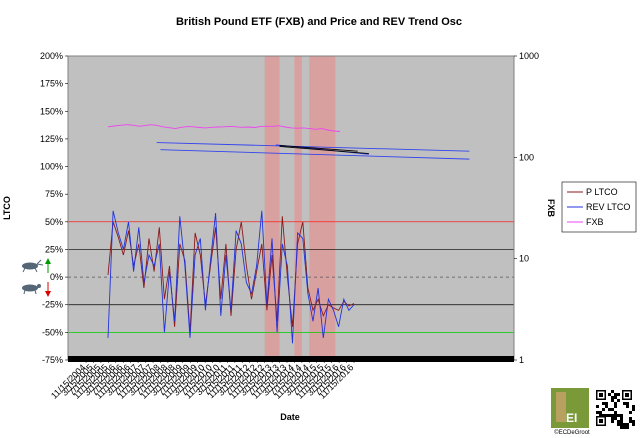 The height and width of the screenshot is (438, 640). Describe the element at coordinates (51, 84) in the screenshot. I see `y-left-tick-label: 175%` at that location.